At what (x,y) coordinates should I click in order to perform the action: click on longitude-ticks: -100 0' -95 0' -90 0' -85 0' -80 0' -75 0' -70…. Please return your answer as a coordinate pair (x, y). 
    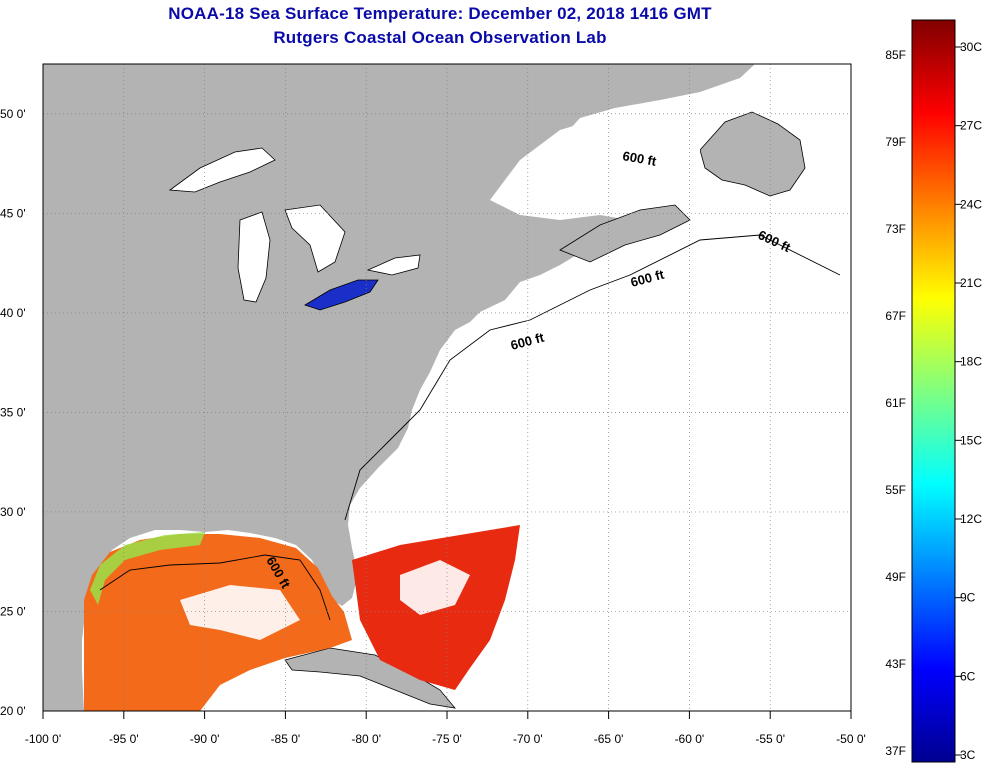
    Looking at the image, I should click on (445, 728).